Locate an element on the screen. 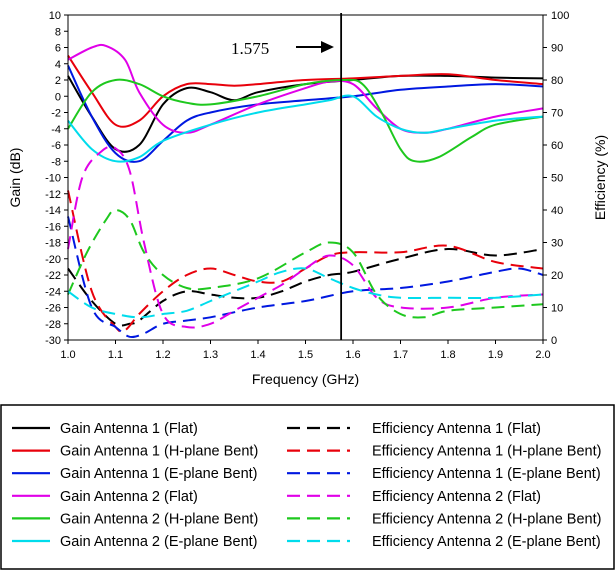  y2-tick-label: 60 is located at coordinates (557, 146).